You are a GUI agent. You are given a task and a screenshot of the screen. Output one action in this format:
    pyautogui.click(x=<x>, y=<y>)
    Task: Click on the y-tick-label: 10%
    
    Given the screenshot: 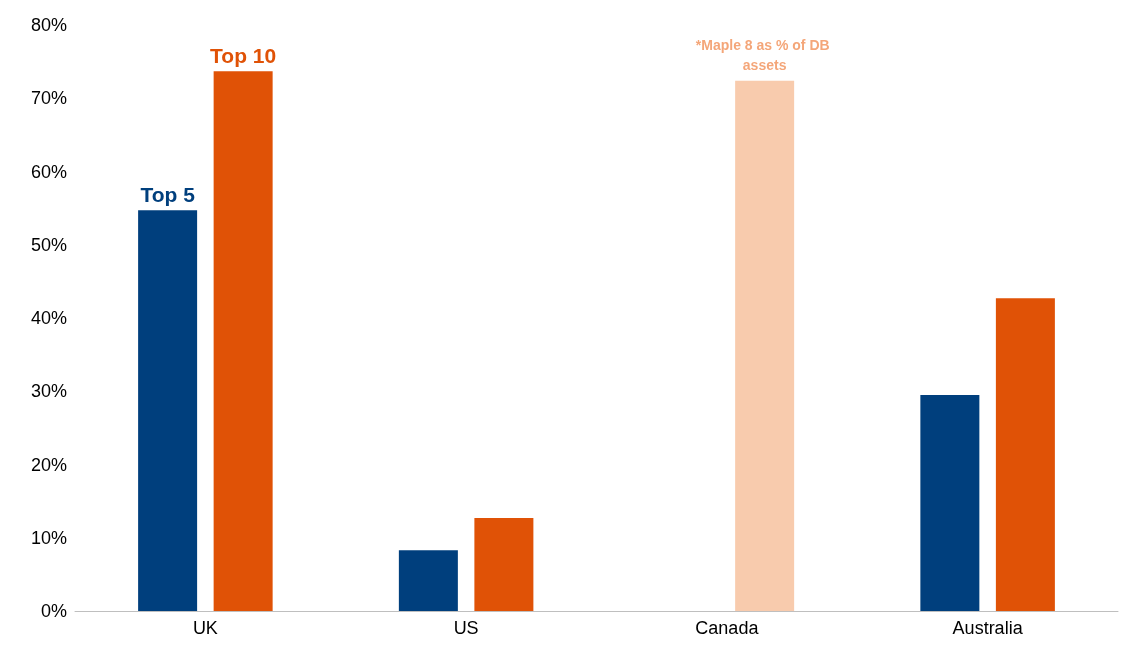 What is the action you would take?
    pyautogui.click(x=48, y=537)
    